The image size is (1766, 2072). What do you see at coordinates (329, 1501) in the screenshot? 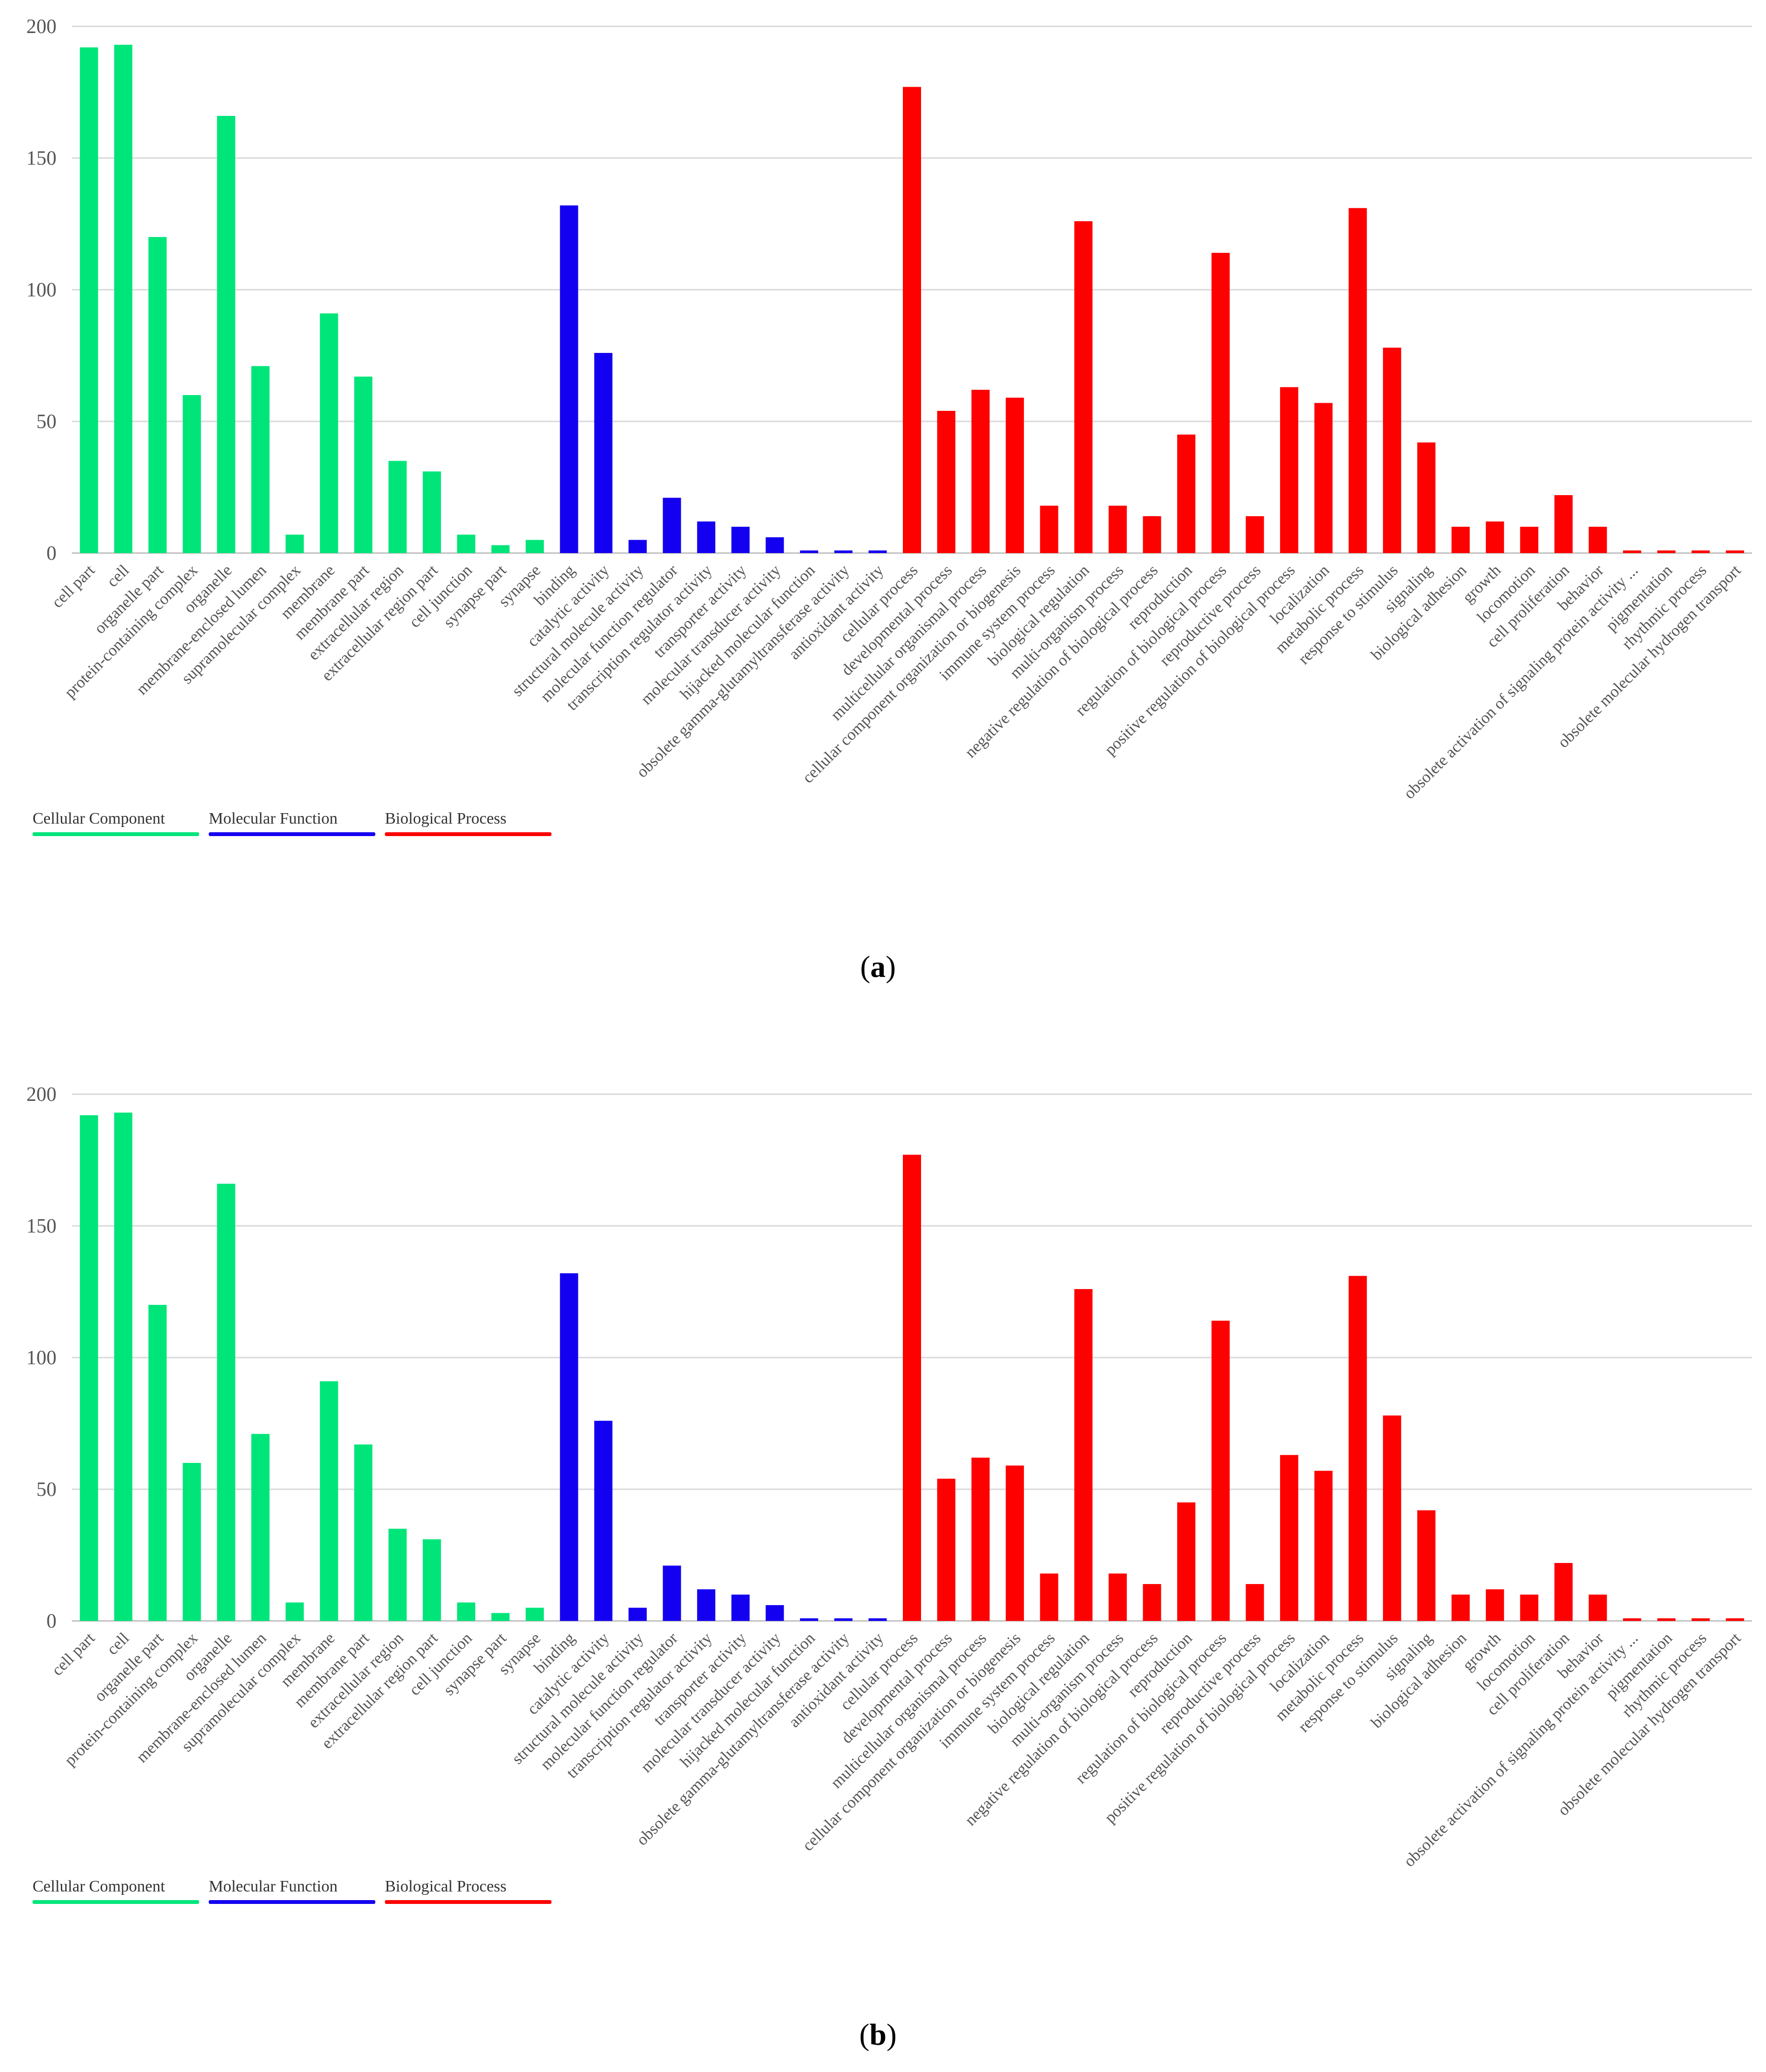
I see `bar-membrane` at bounding box center [329, 1501].